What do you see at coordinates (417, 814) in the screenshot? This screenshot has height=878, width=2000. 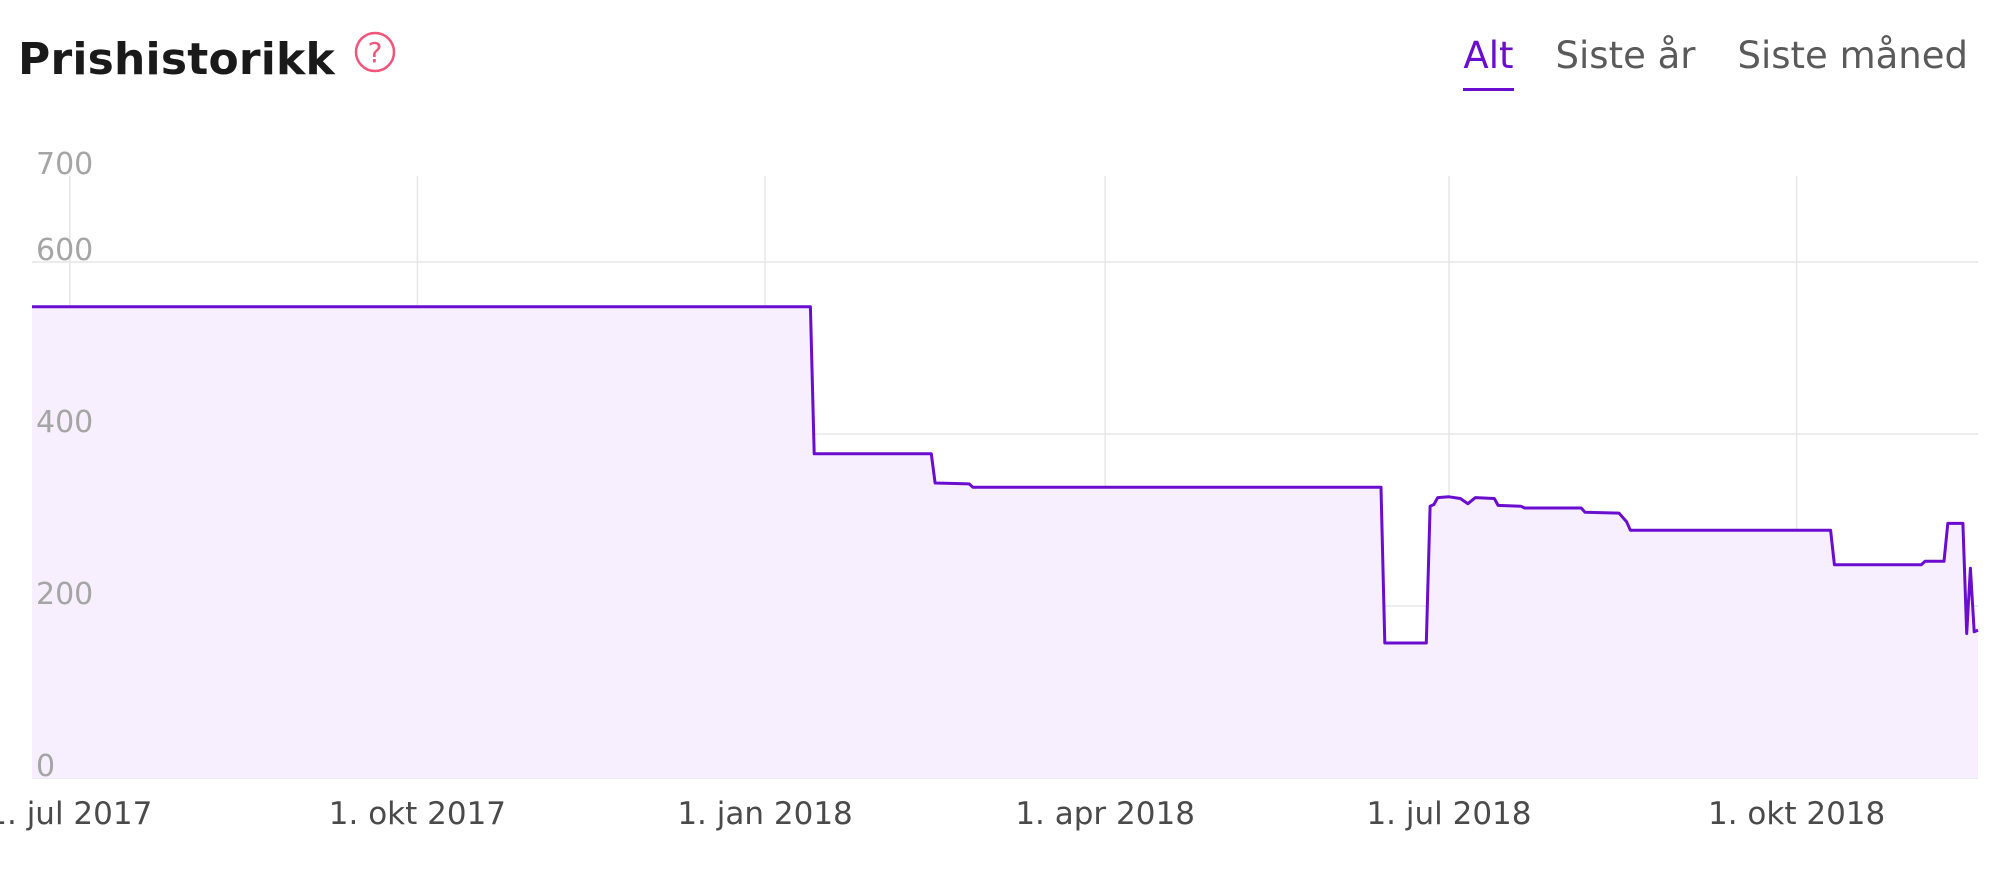 I see `x-tick-label: 1. okt 2017` at bounding box center [417, 814].